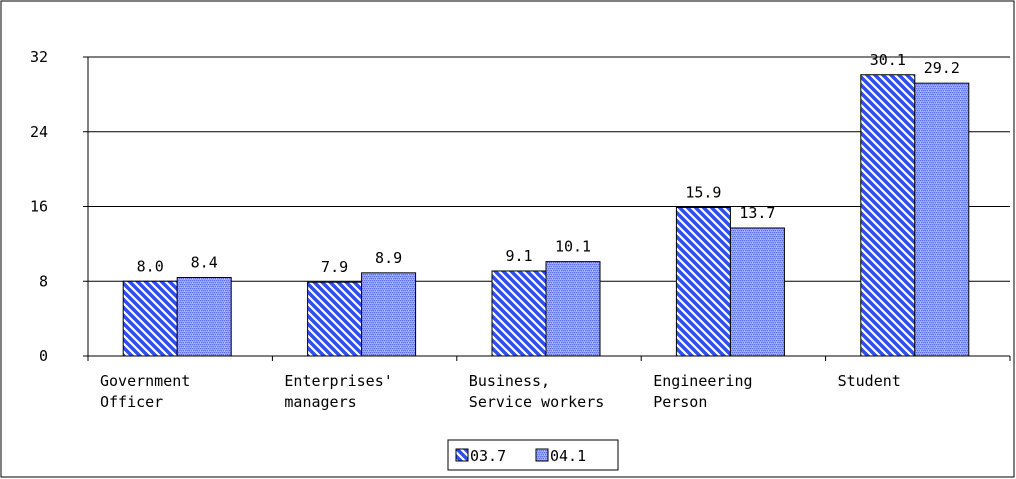  What do you see at coordinates (145, 381) in the screenshot?
I see `x-tick-label: Government` at bounding box center [145, 381].